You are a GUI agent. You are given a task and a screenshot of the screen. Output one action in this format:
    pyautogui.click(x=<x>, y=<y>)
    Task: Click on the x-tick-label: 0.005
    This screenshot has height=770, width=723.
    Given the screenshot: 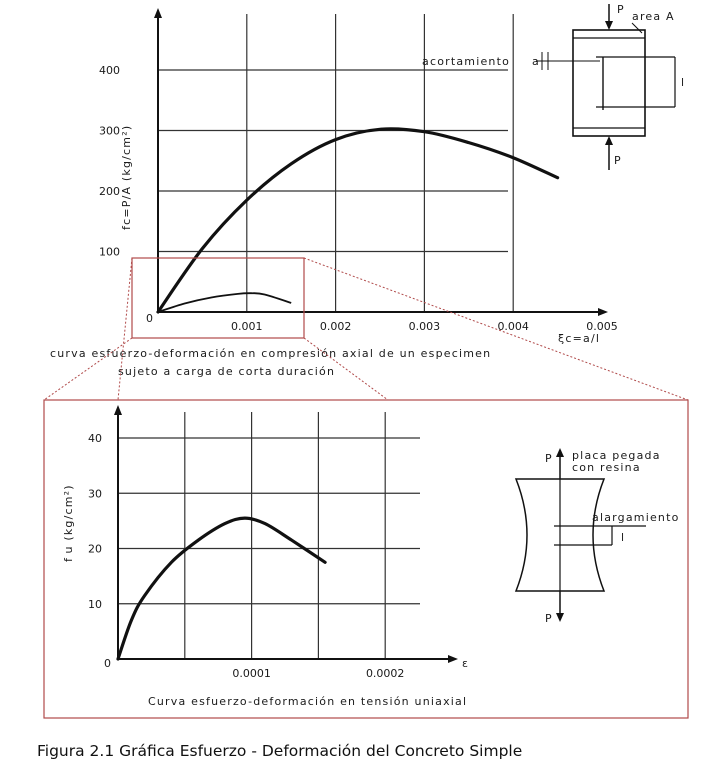 What is the action you would take?
    pyautogui.click(x=602, y=326)
    